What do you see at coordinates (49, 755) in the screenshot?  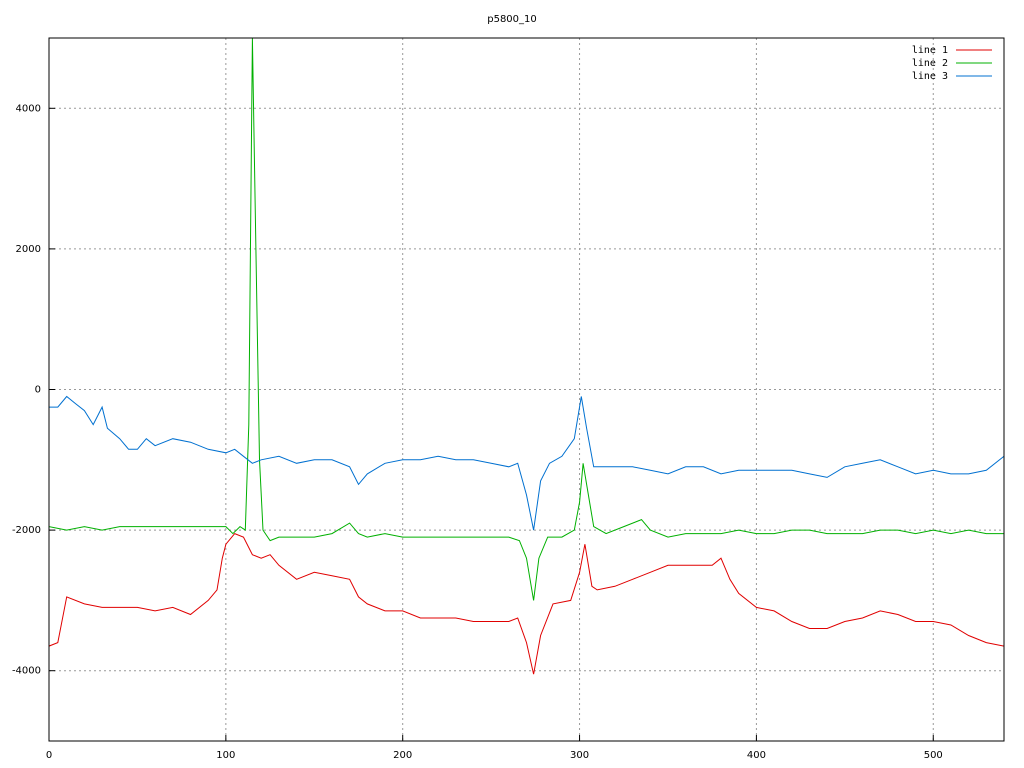 I see `x-tick-label: 0` at bounding box center [49, 755].